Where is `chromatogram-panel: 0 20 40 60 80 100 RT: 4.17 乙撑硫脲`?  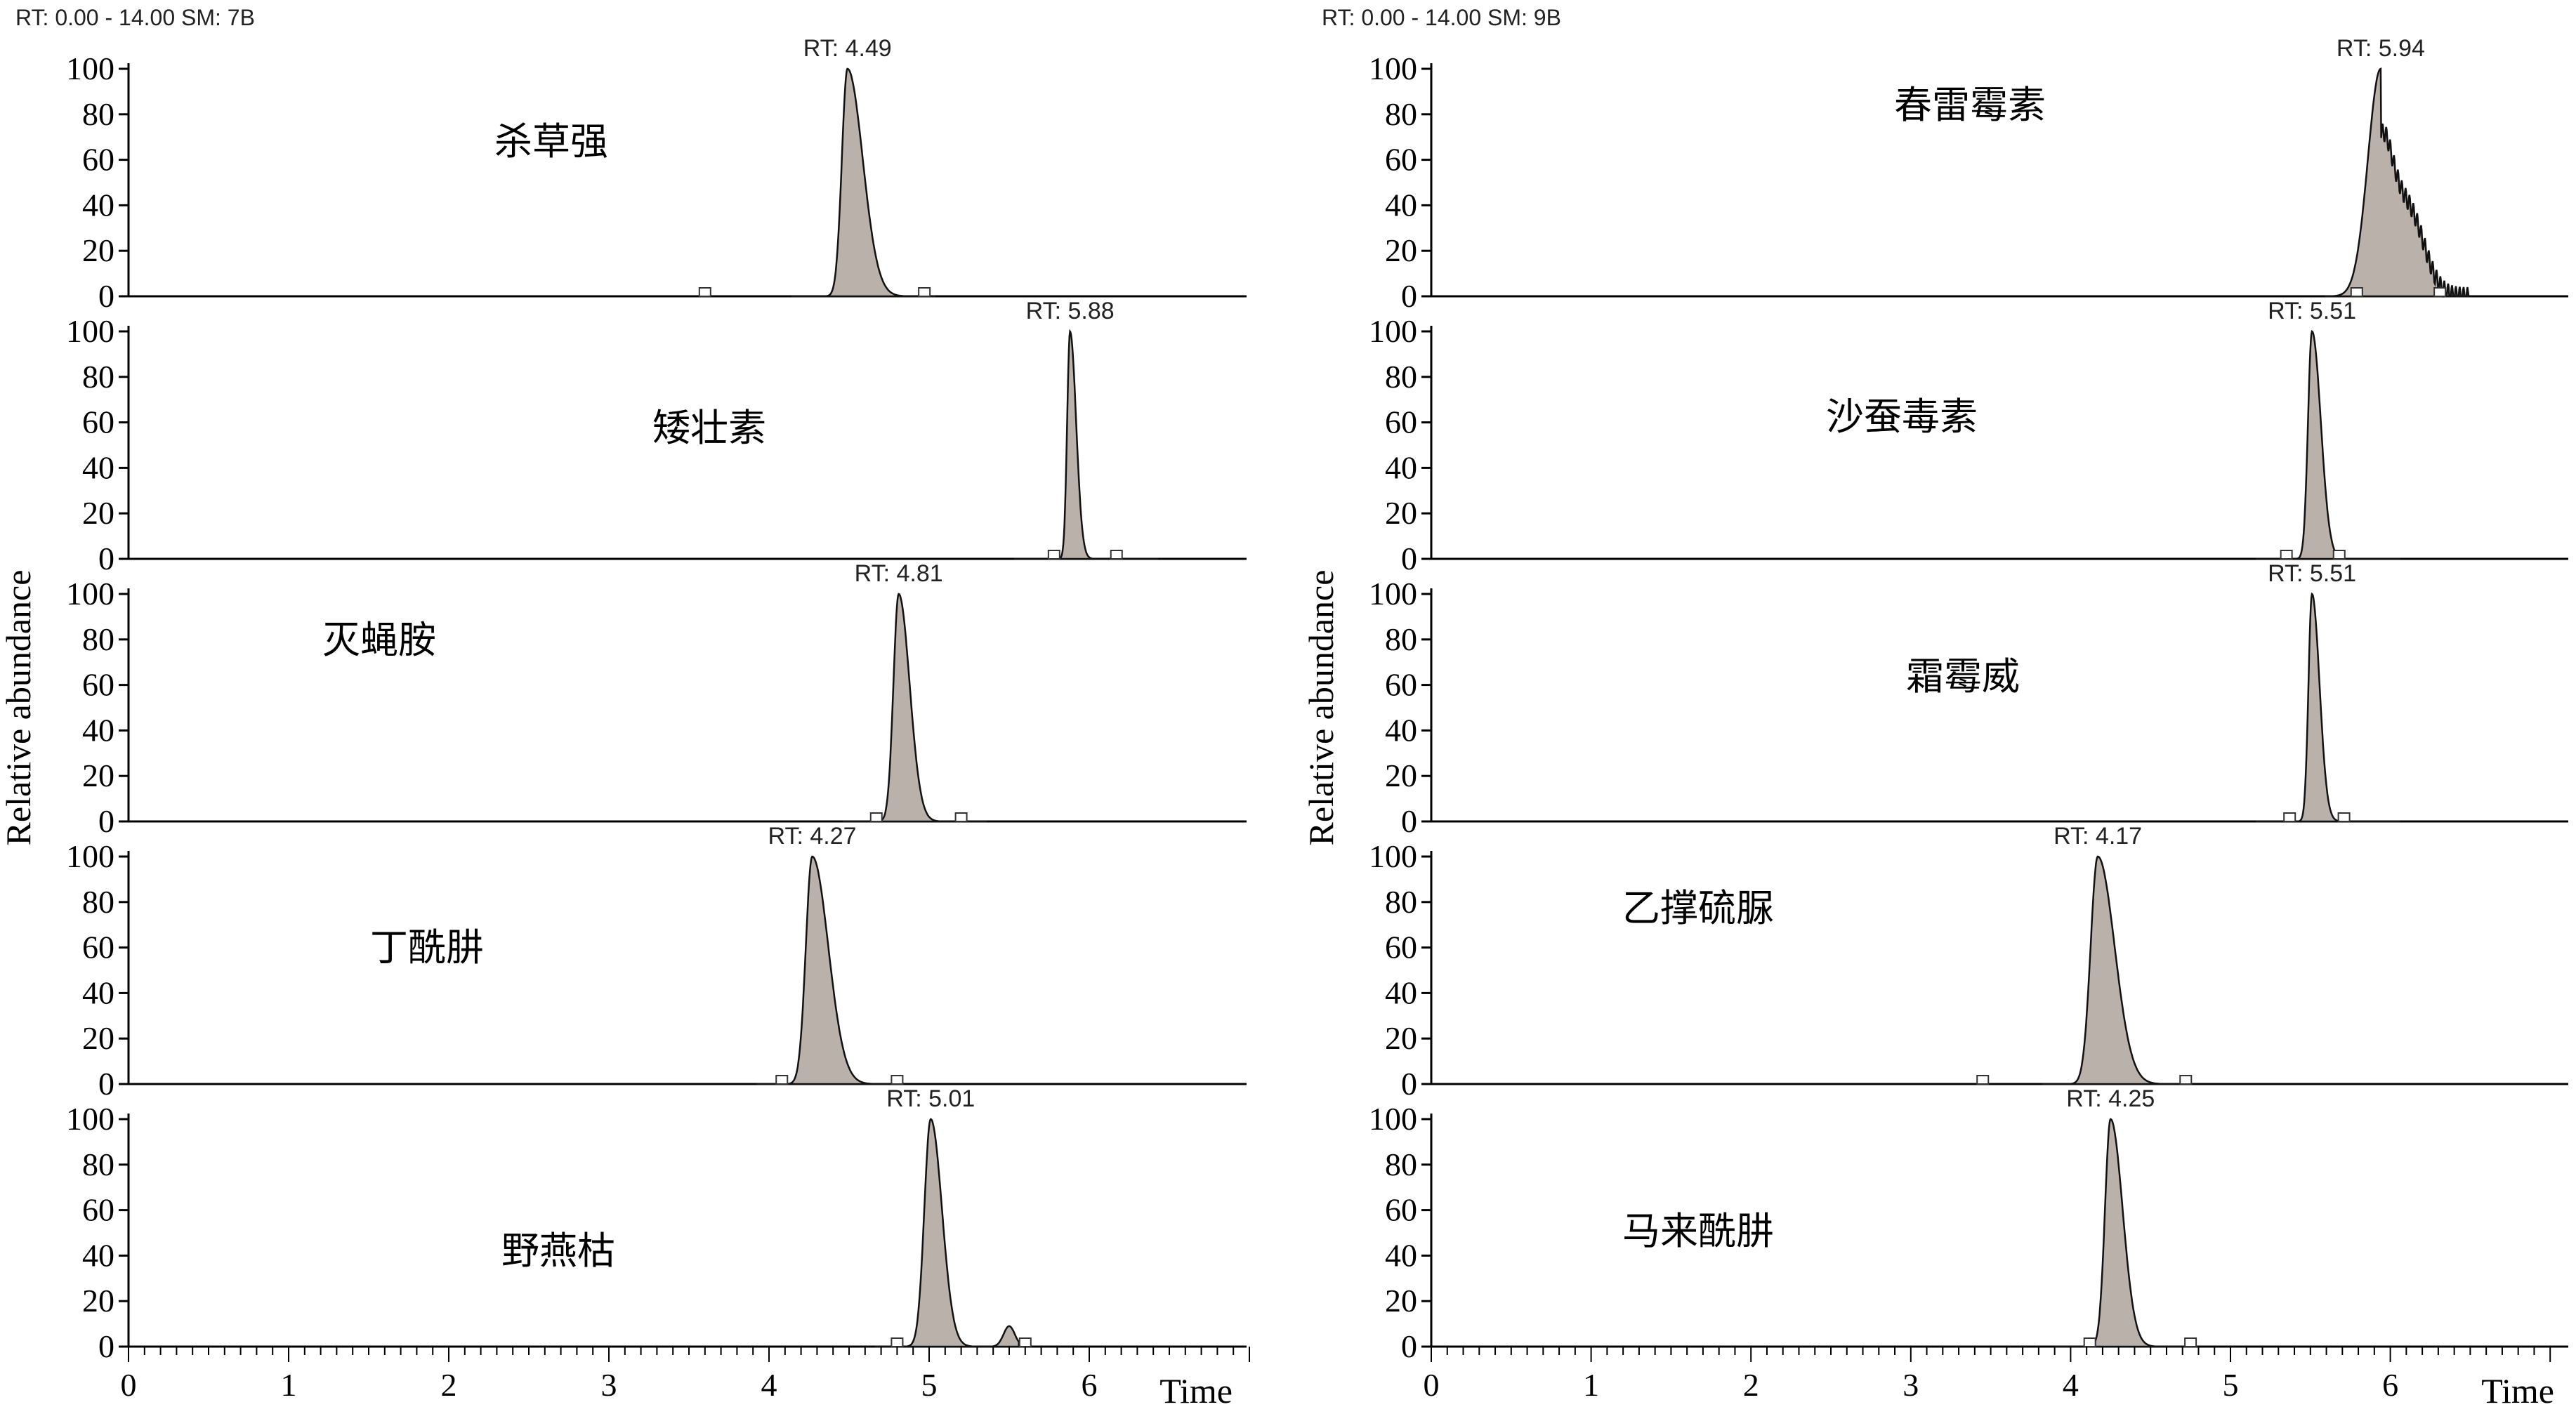 chromatogram-panel: 0 20 40 60 80 100 RT: 4.17 乙撑硫脲 is located at coordinates (1969, 962).